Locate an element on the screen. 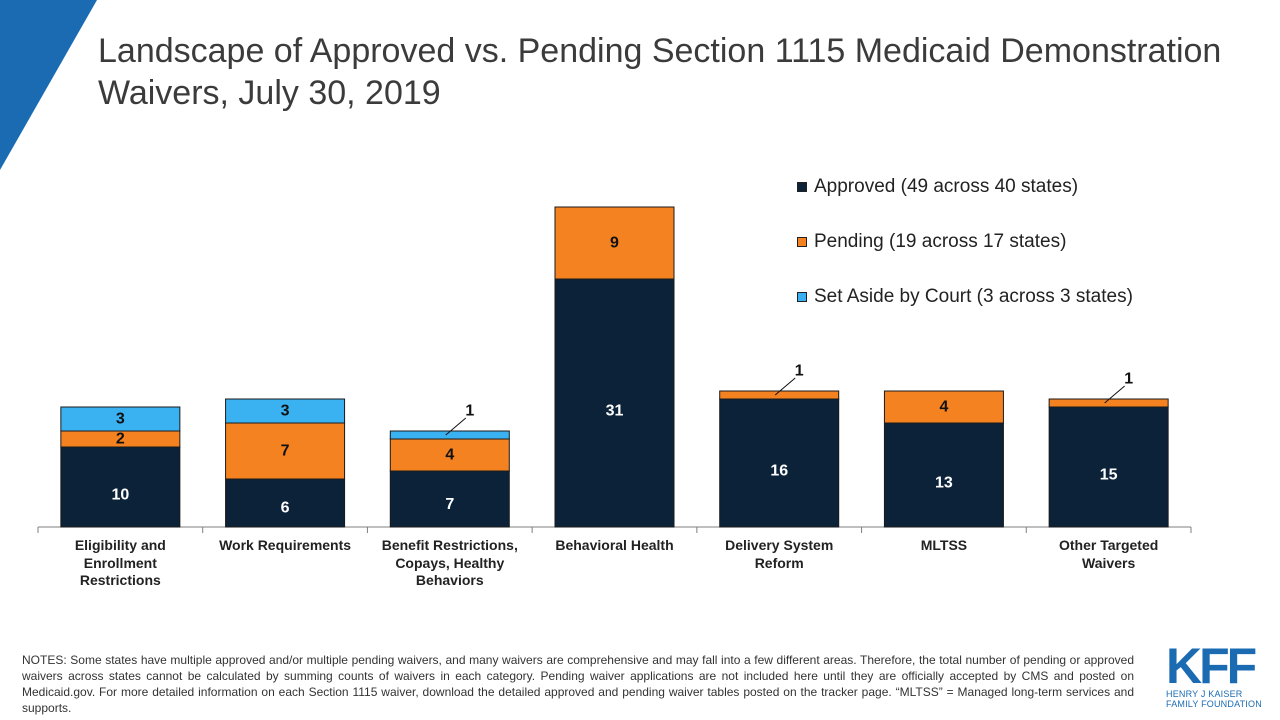 This screenshot has height=720, width=1280. category-label-line: Eligibility and is located at coordinates (120, 545).